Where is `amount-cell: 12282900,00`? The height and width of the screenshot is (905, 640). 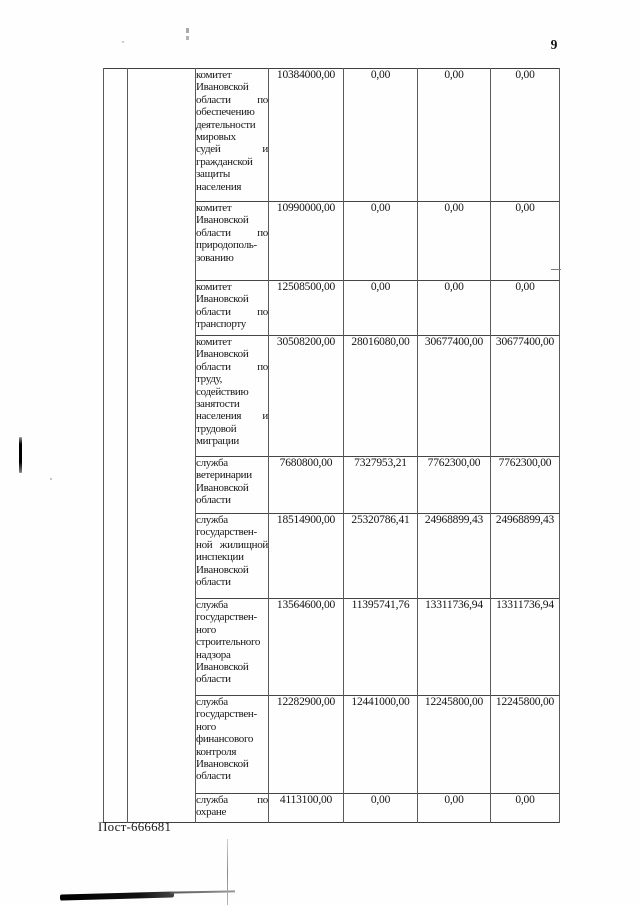
amount-cell: 12282900,00 is located at coordinates (306, 744).